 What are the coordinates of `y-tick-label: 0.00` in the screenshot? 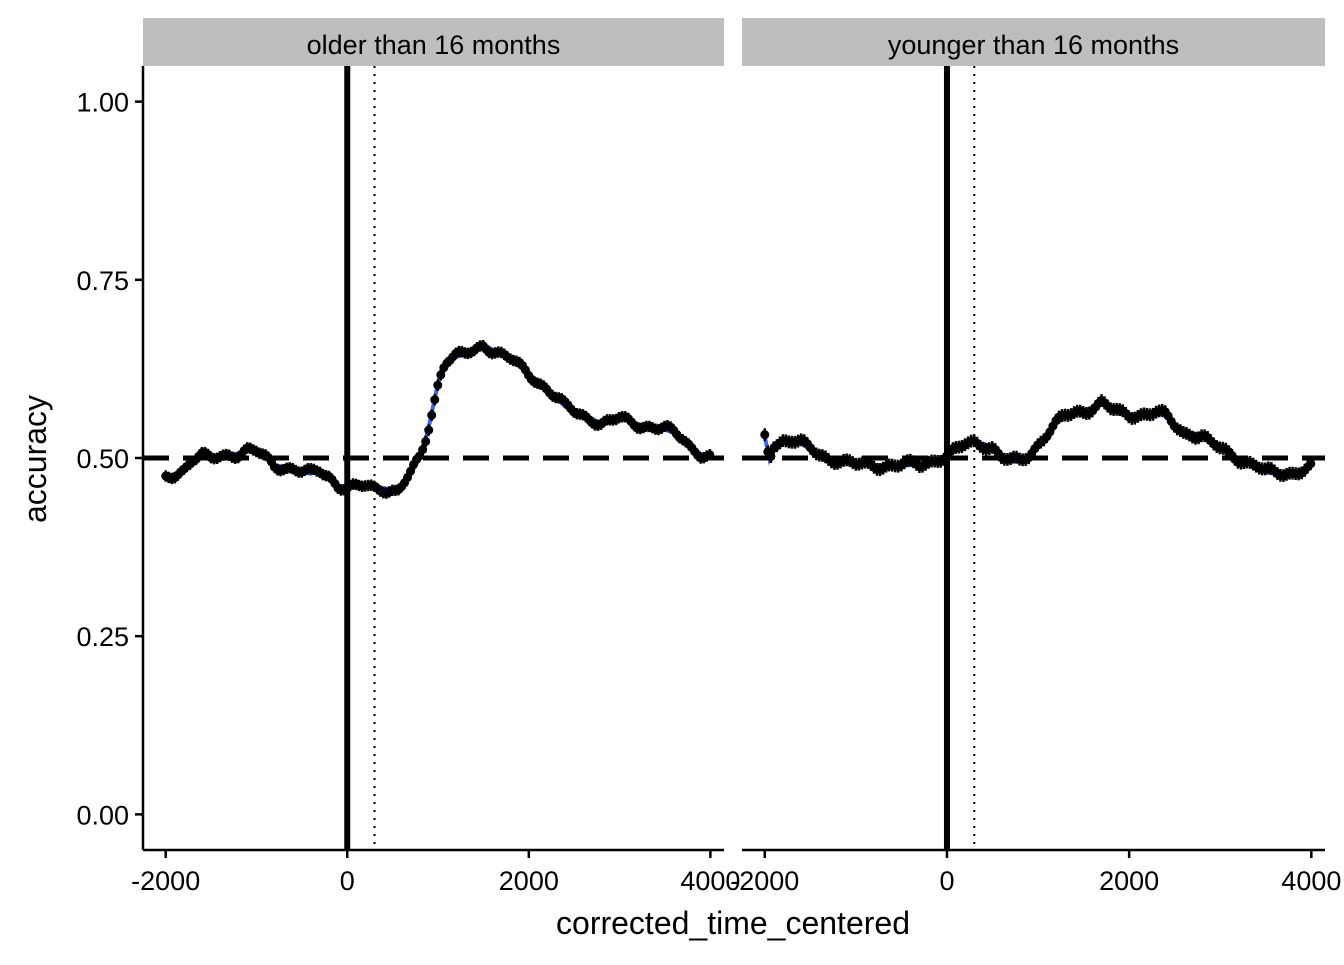 It's located at (102, 815).